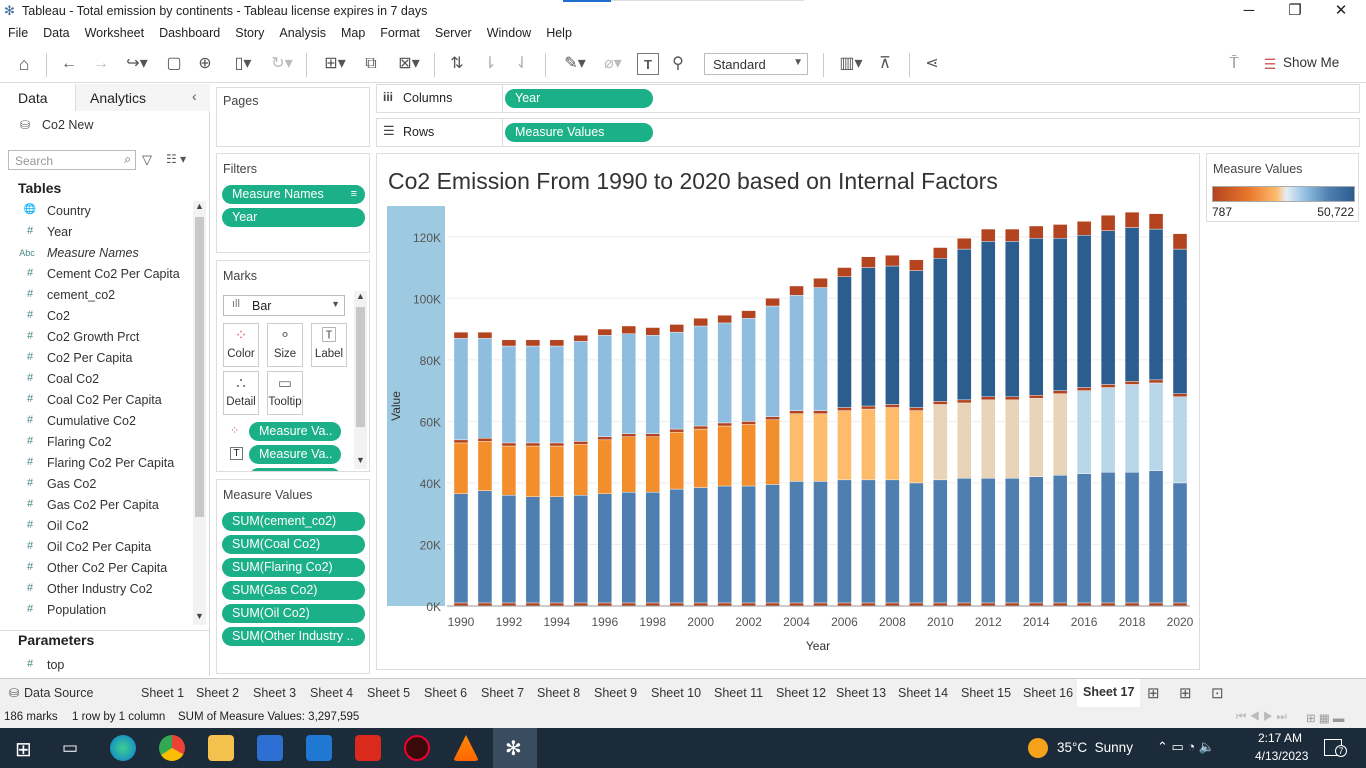 This screenshot has height=768, width=1366. I want to click on label-button: 🅃 Label, so click(329, 345).